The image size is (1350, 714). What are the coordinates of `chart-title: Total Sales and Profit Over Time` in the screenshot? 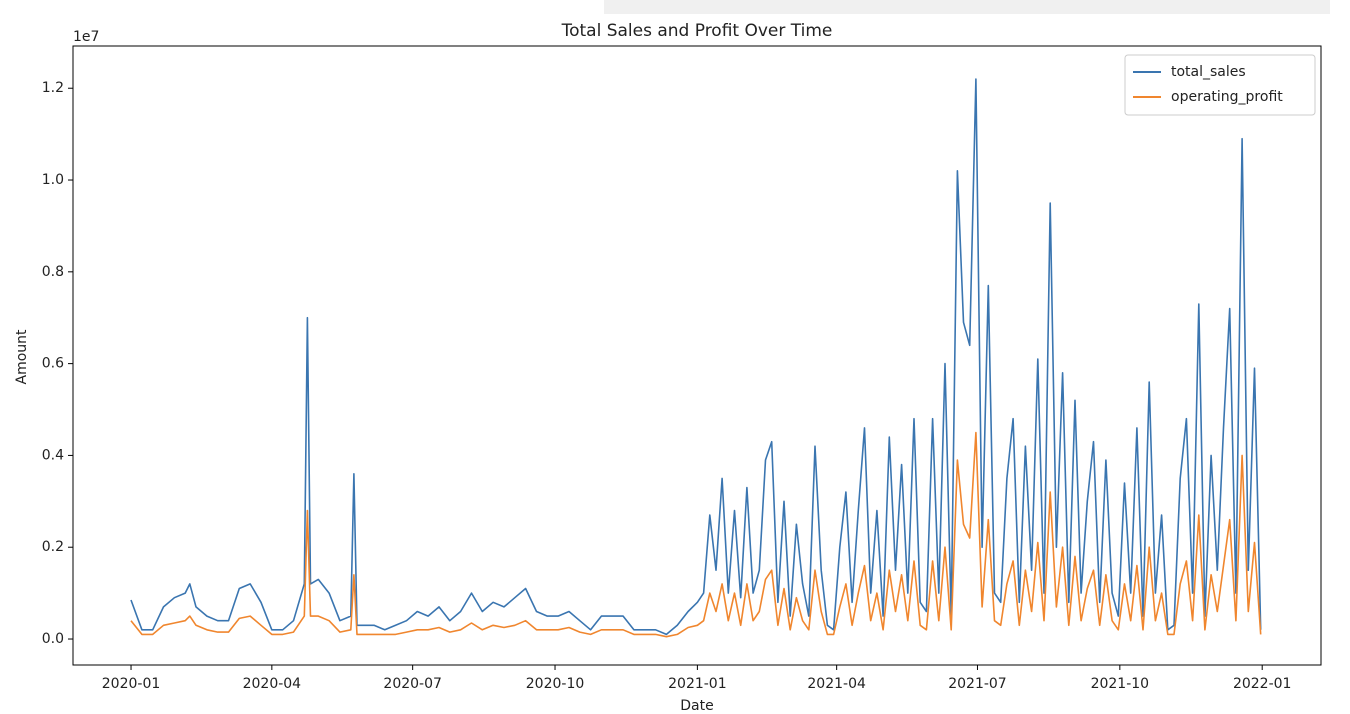 It's located at (697, 31).